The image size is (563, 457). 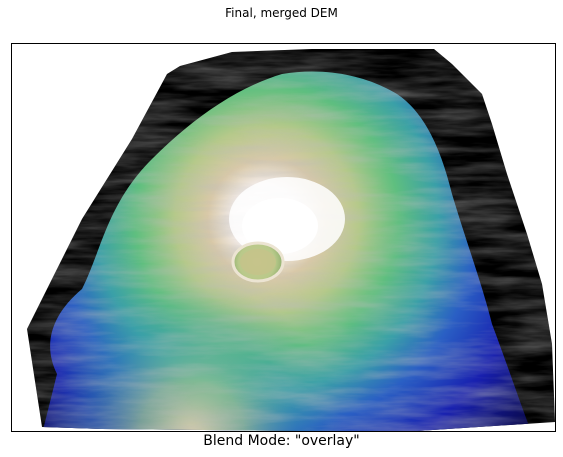 I want to click on x-axis-label: Blend Mode: "overlay", so click(x=281, y=441).